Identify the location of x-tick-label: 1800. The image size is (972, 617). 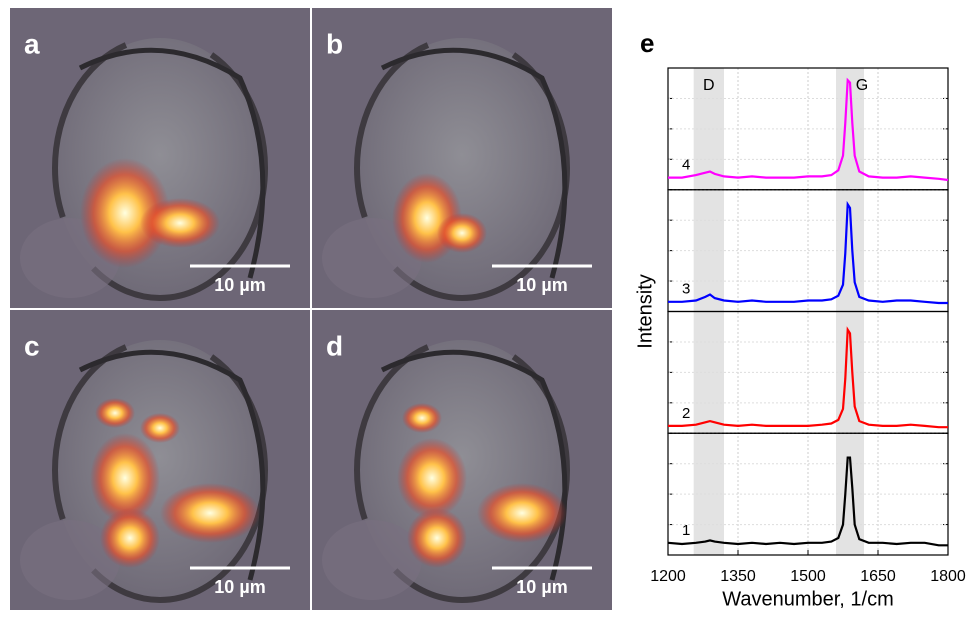
(948, 576).